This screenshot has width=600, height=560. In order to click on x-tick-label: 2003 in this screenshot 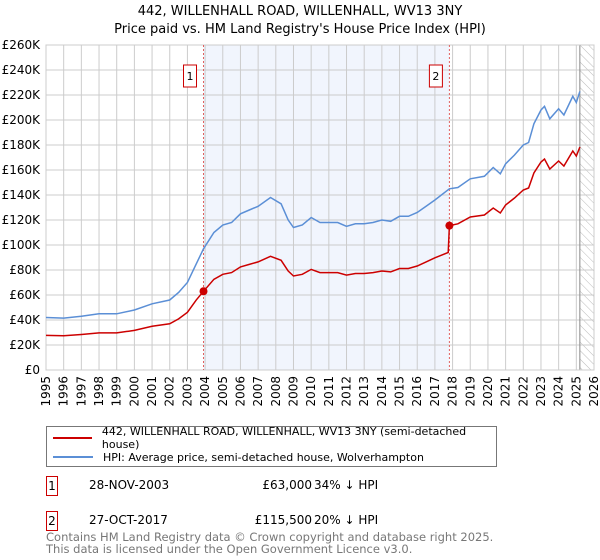, I will do `click(187, 391)`.